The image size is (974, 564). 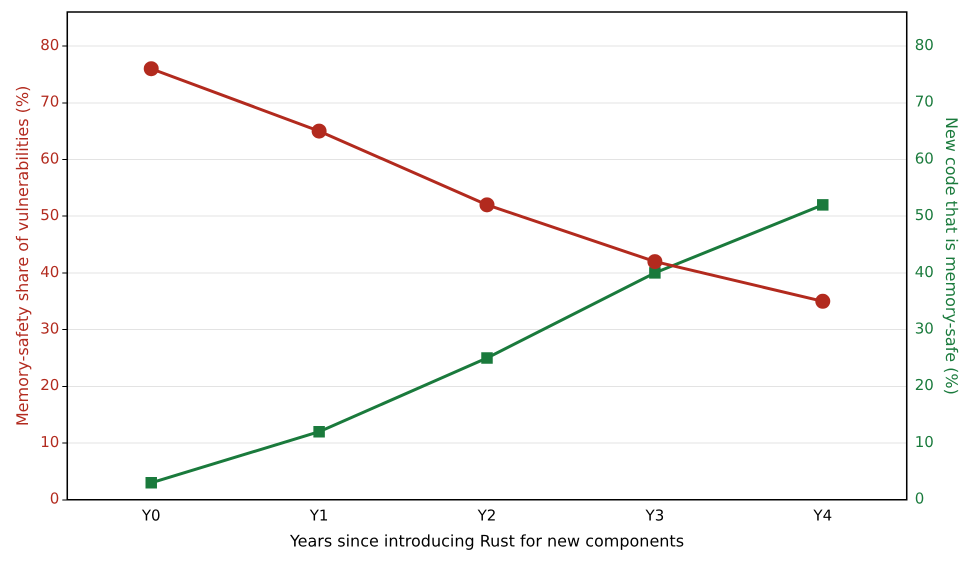 What do you see at coordinates (924, 329) in the screenshot?
I see `y2-tick-label: 30` at bounding box center [924, 329].